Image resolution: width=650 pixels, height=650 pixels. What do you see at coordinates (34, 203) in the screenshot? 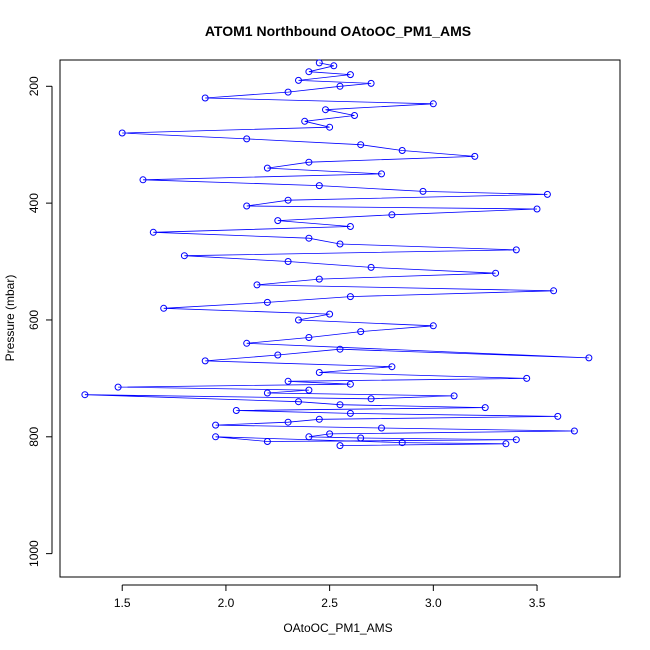
I see `y-tick-label: 400` at bounding box center [34, 203].